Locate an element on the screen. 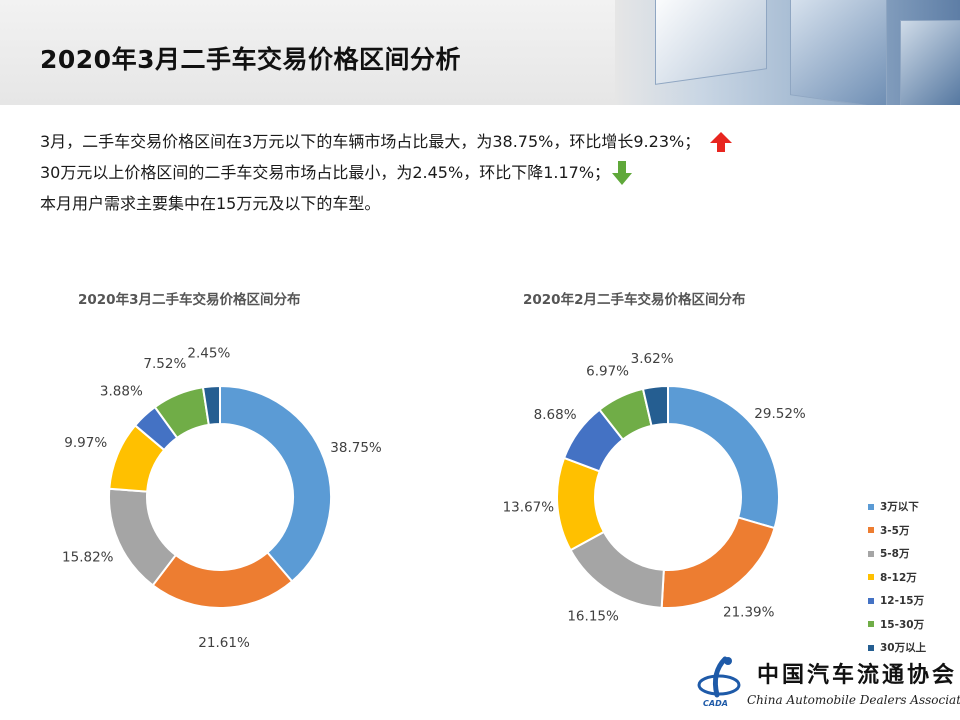 This screenshot has width=960, height=720. legend-item: 15-30万 is located at coordinates (897, 625).